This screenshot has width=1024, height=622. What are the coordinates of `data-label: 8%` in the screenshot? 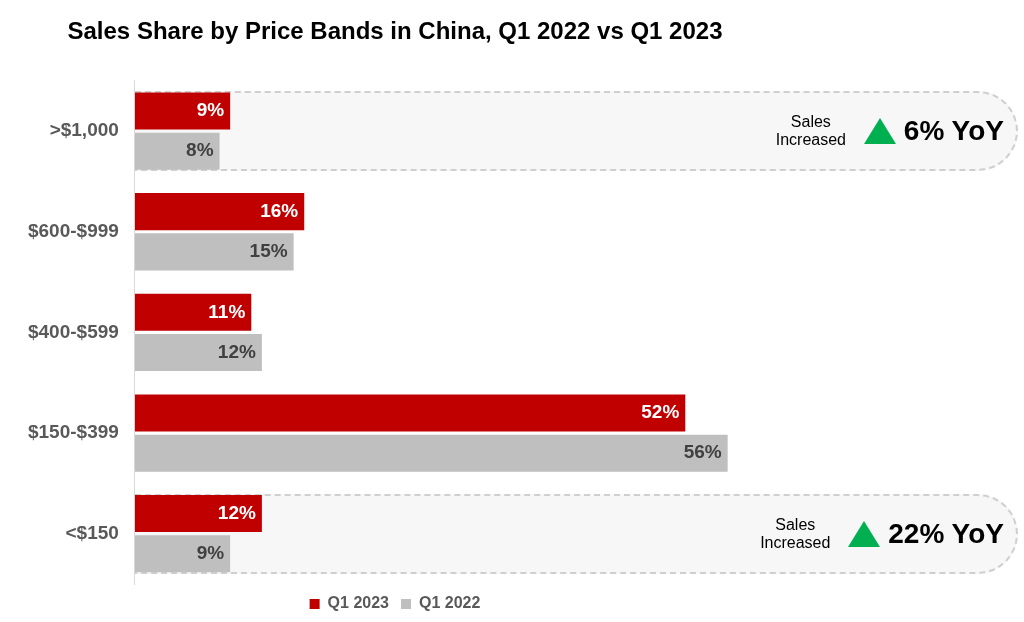 It's located at (200, 150).